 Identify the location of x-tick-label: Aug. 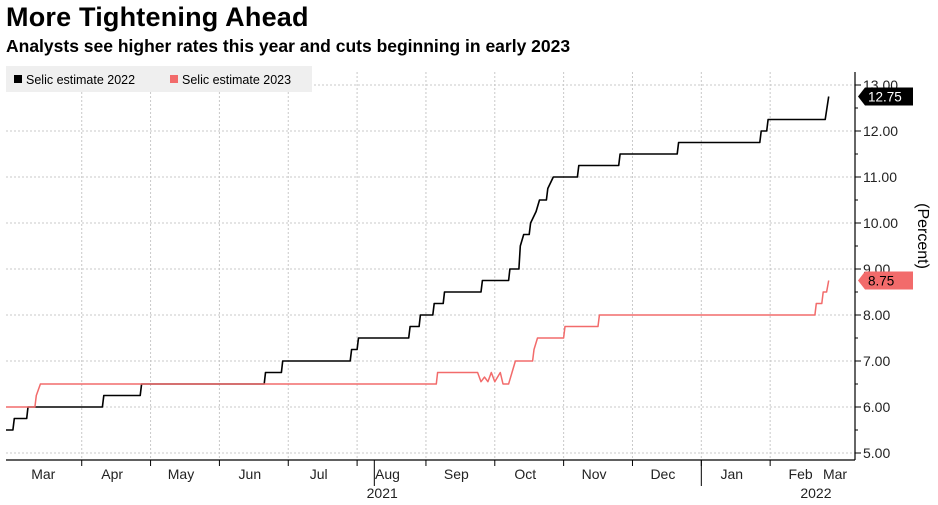
(387, 474).